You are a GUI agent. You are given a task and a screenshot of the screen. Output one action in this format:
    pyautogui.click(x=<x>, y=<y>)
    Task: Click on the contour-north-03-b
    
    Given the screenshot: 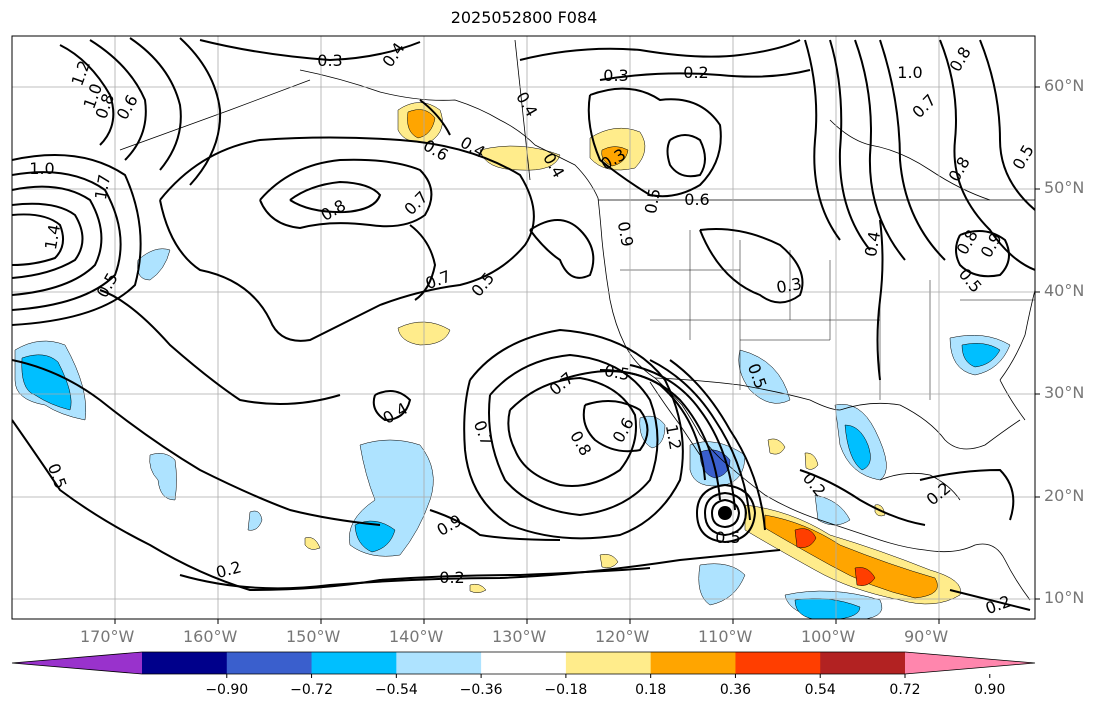 What is the action you would take?
    pyautogui.click(x=705, y=75)
    